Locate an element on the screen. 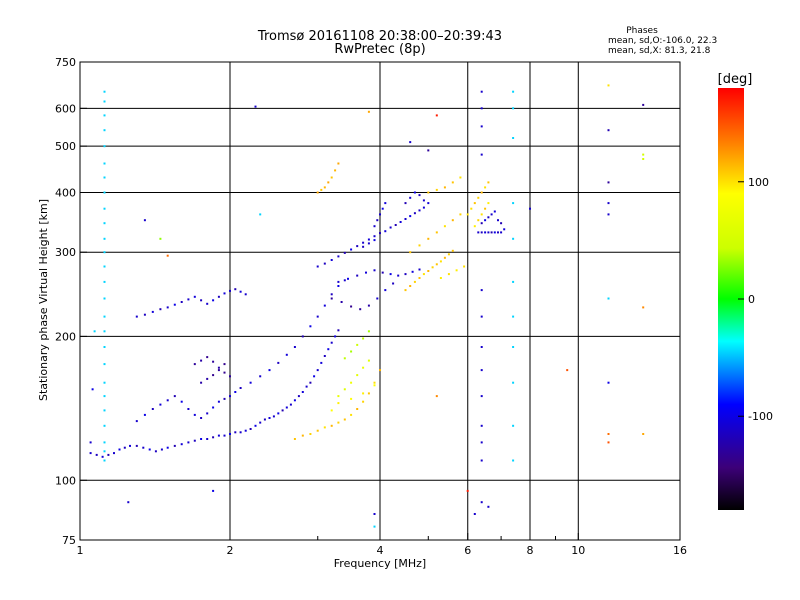  x-tick-label: 8 is located at coordinates (530, 550).